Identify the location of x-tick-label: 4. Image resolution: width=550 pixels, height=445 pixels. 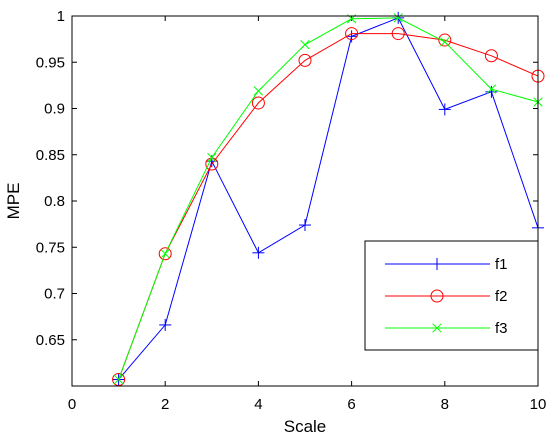
(258, 404).